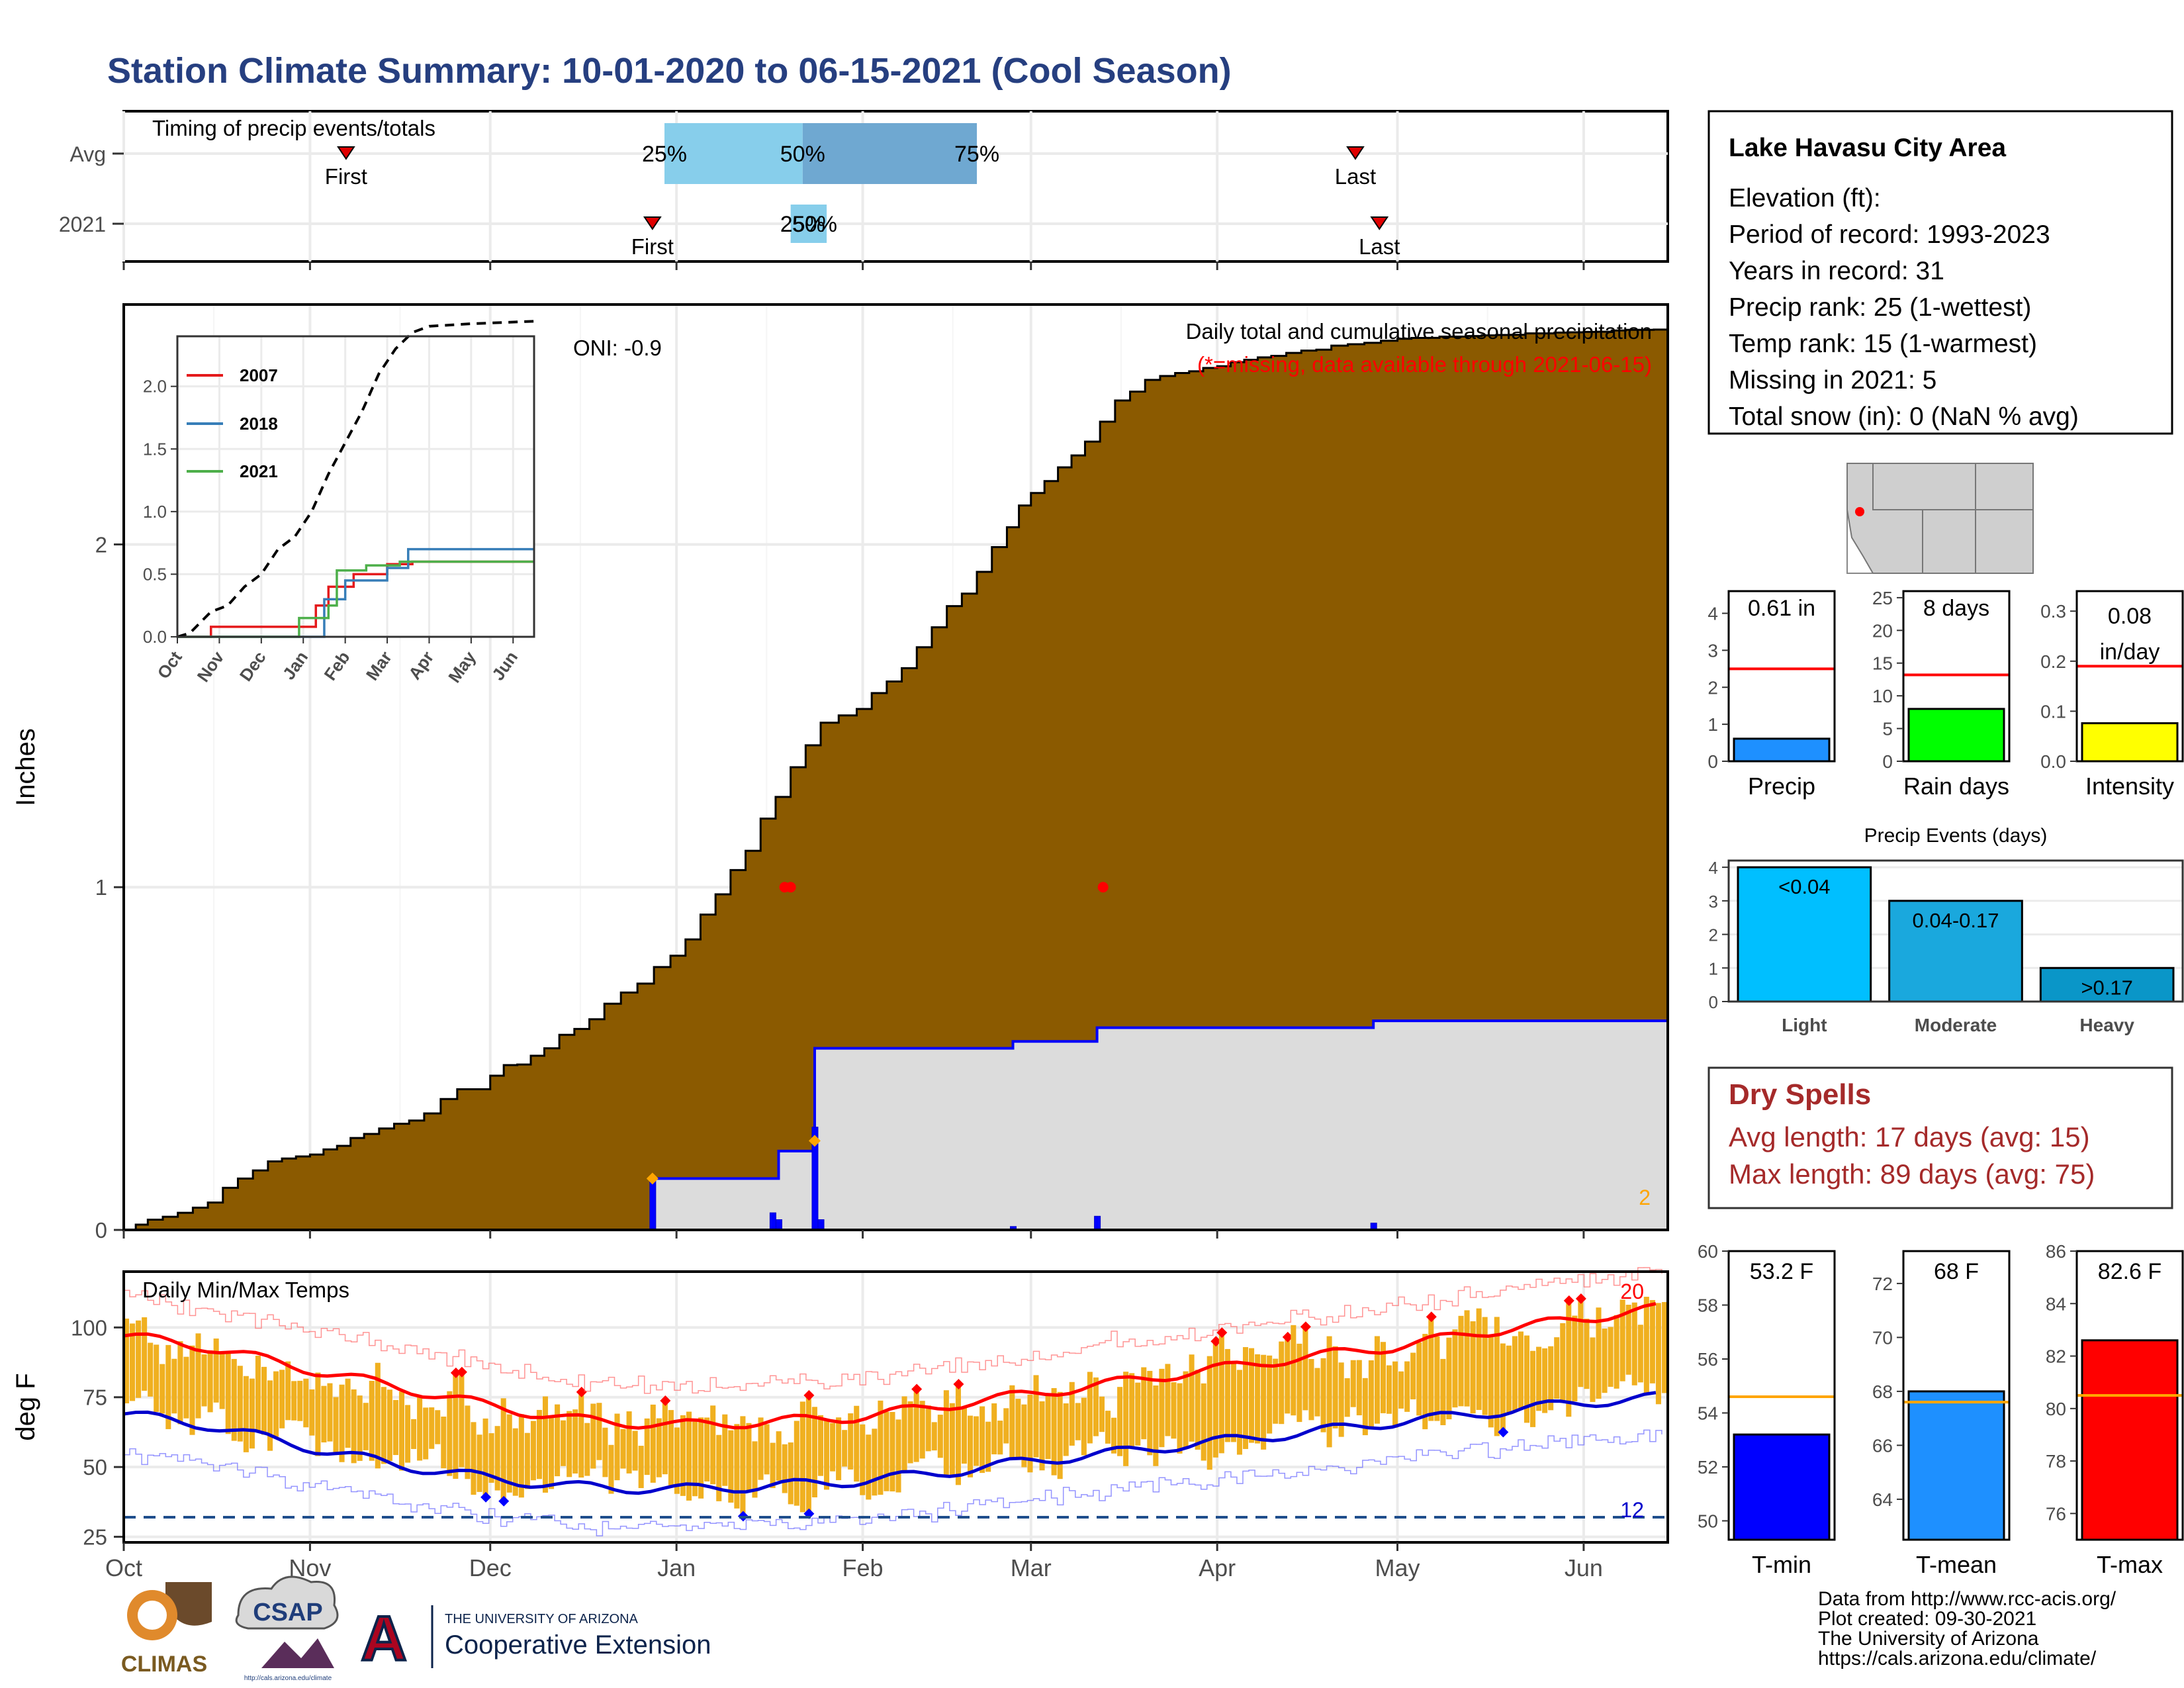 This screenshot has height=1688, width=2184. Describe the element at coordinates (2107, 984) in the screenshot. I see `events-bar` at that location.